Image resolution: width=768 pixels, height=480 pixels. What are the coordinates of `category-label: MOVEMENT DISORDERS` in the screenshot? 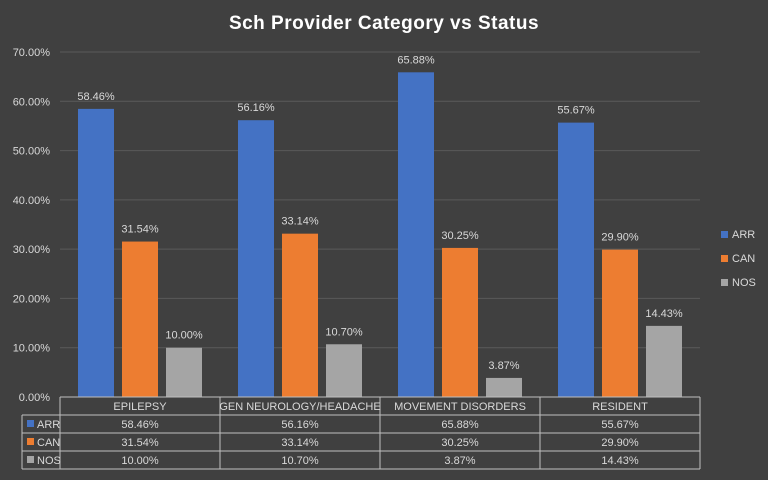 It's located at (460, 407).